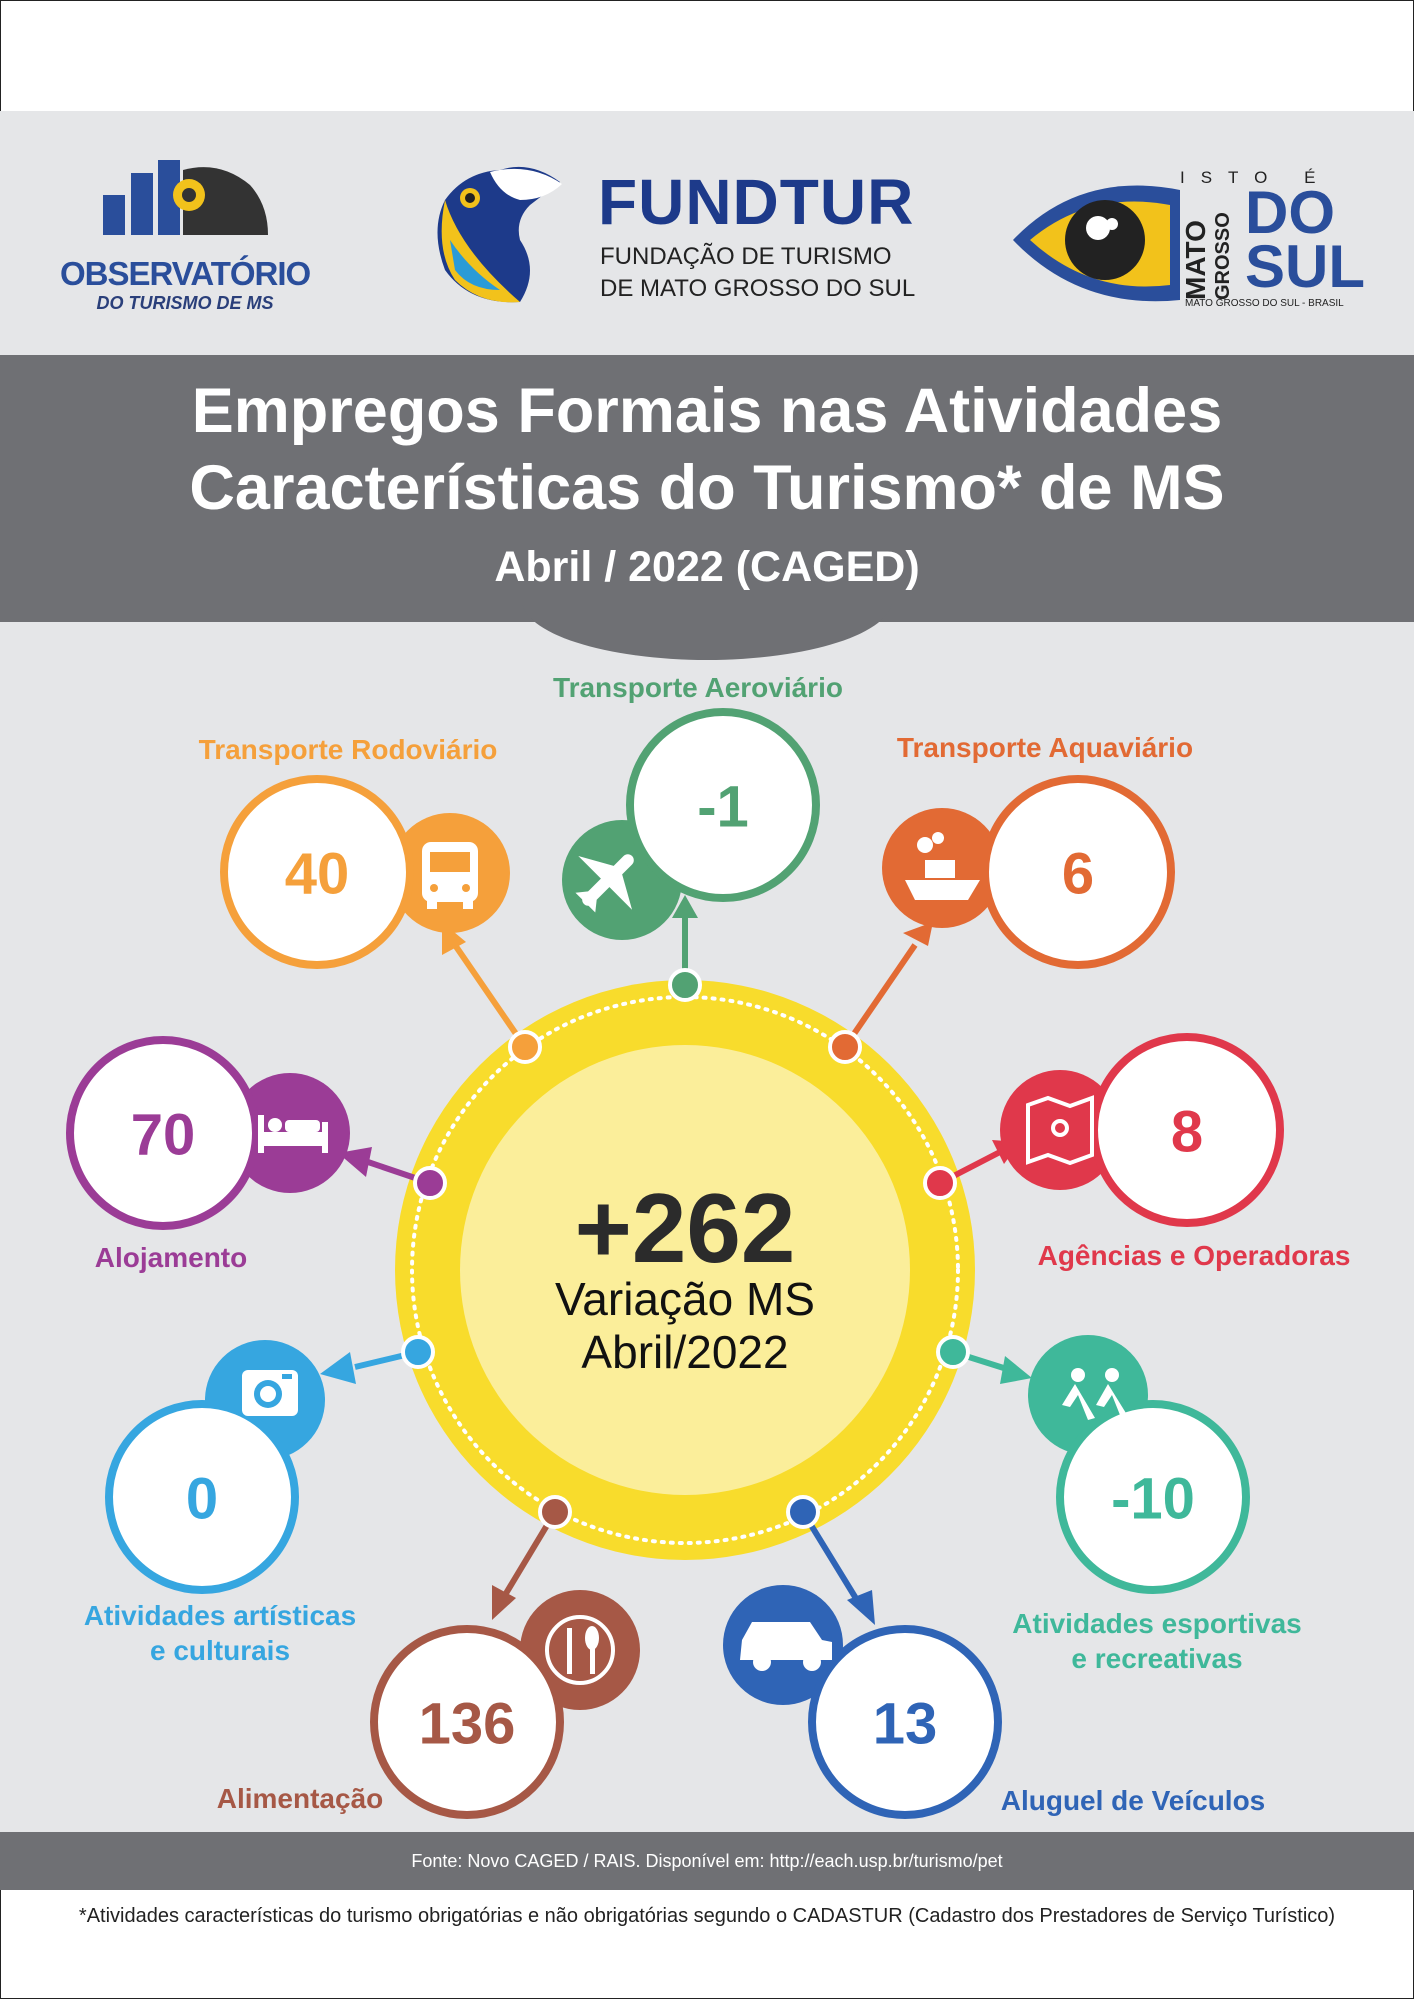 The image size is (1414, 1999). Describe the element at coordinates (467, 1724) in the screenshot. I see `value-alimentacao: 136` at that location.